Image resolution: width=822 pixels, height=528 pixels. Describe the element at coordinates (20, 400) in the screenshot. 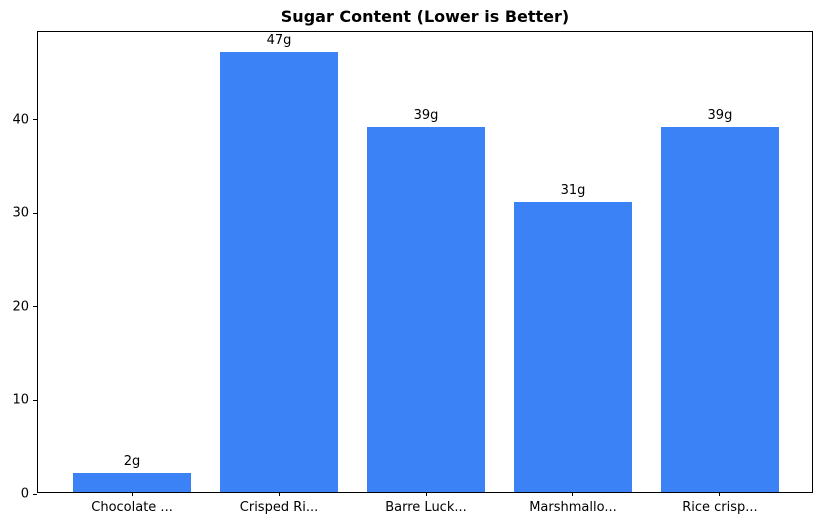

I see `y-tick-label: 10` at that location.